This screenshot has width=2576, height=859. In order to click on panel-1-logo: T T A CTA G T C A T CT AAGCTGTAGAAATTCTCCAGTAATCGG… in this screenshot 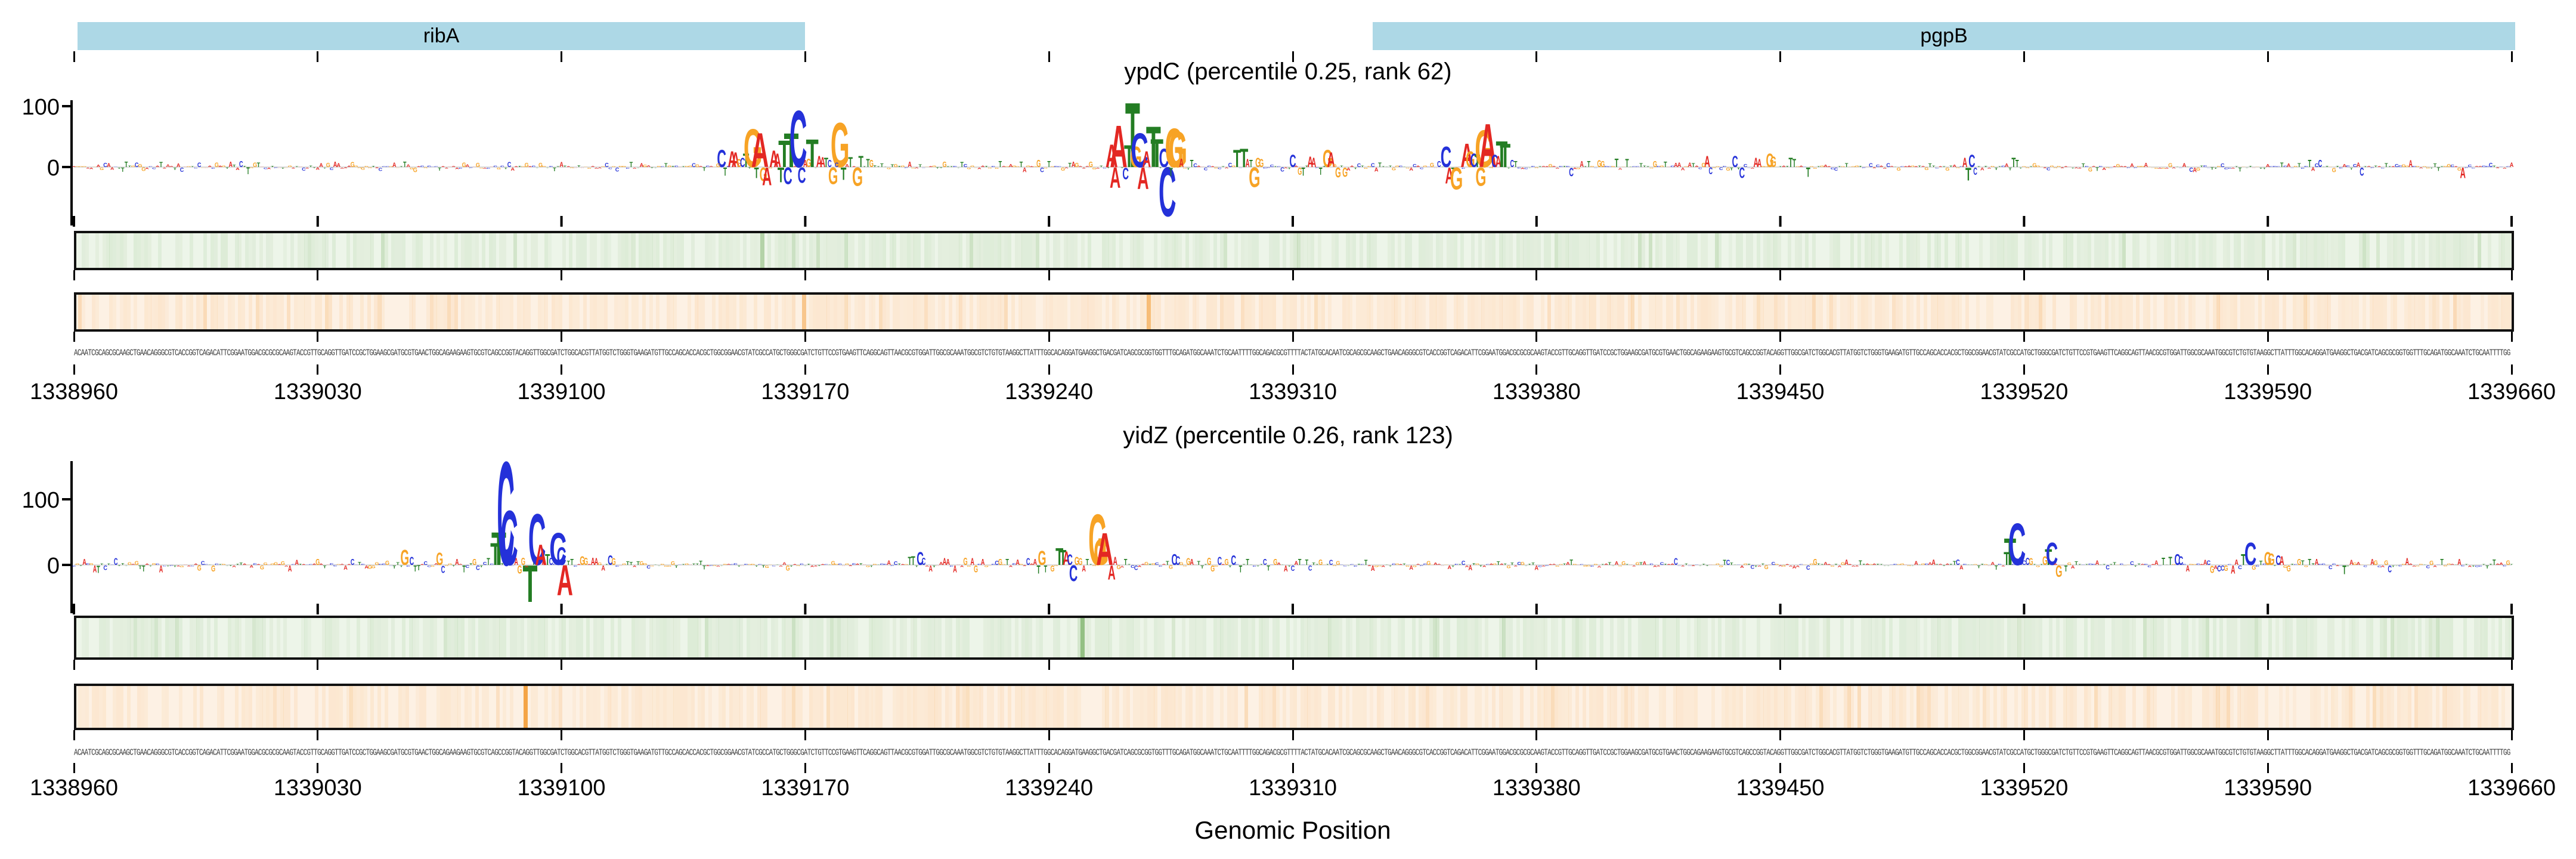, I will do `click(1288, 162)`.